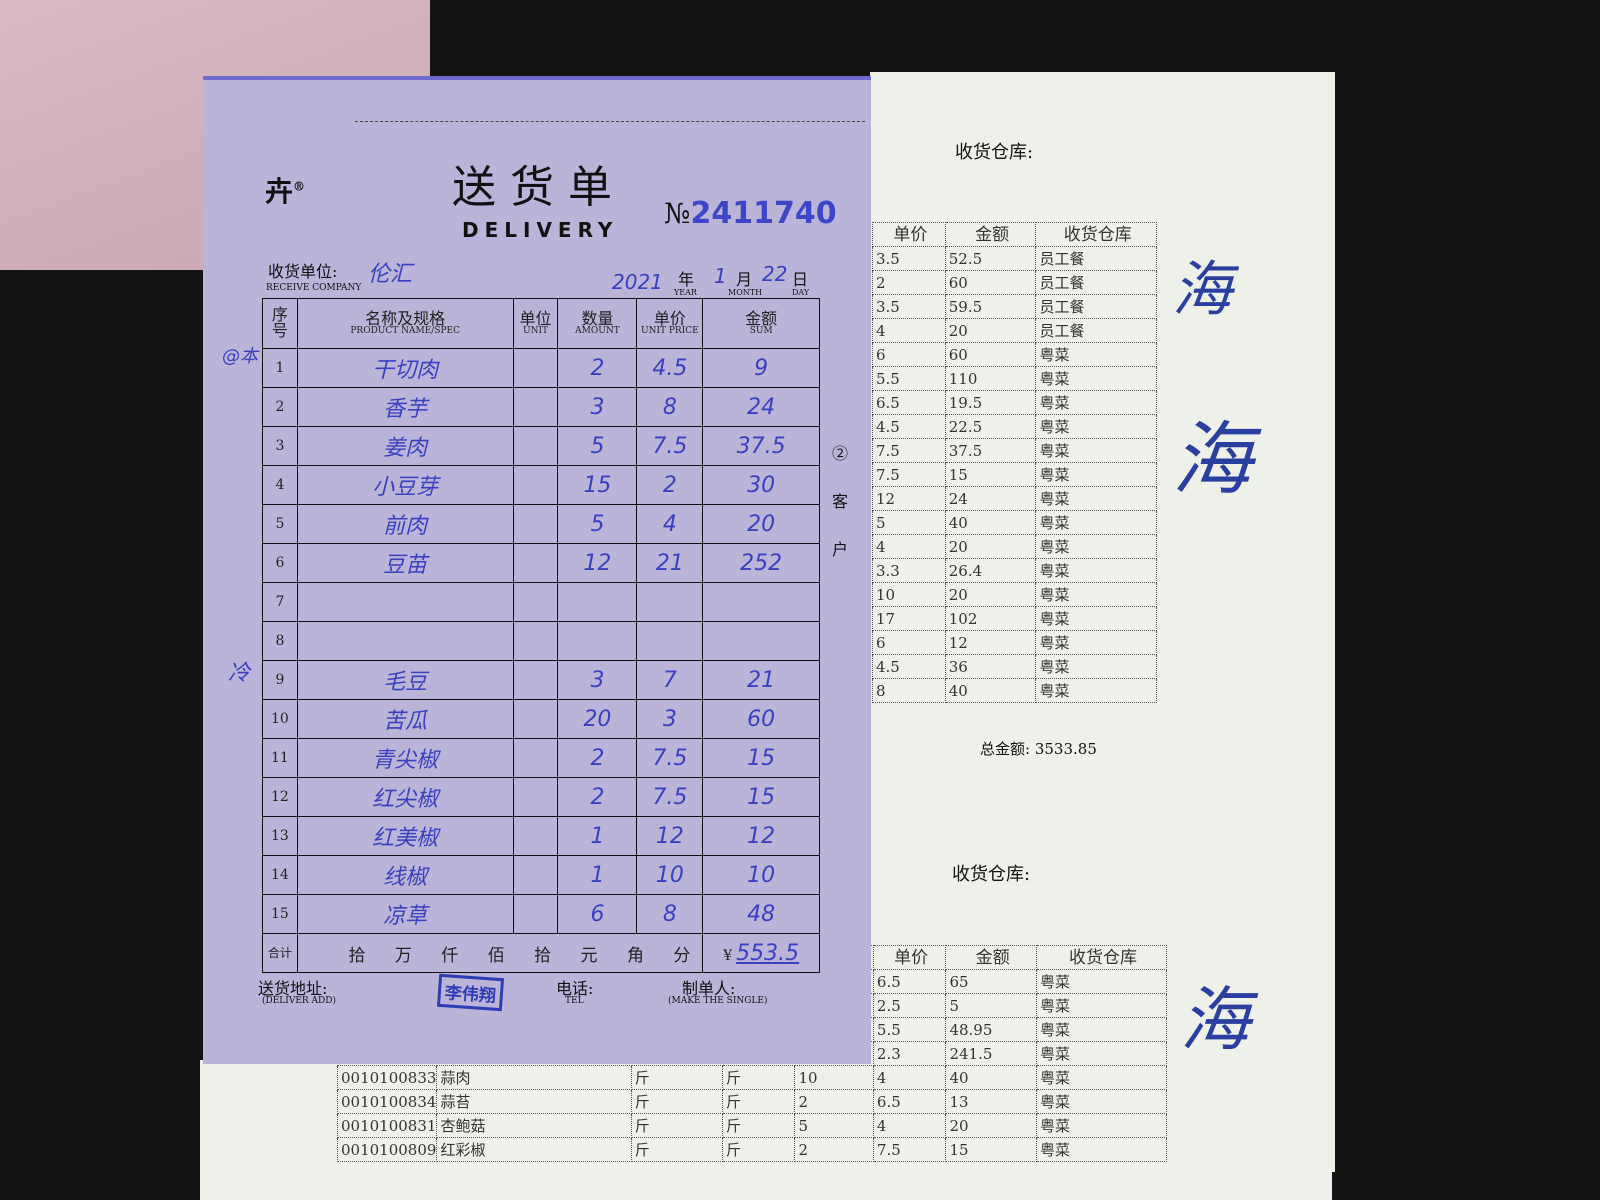  What do you see at coordinates (991, 1077) in the screenshot?
I see `cell-sum: 40` at bounding box center [991, 1077].